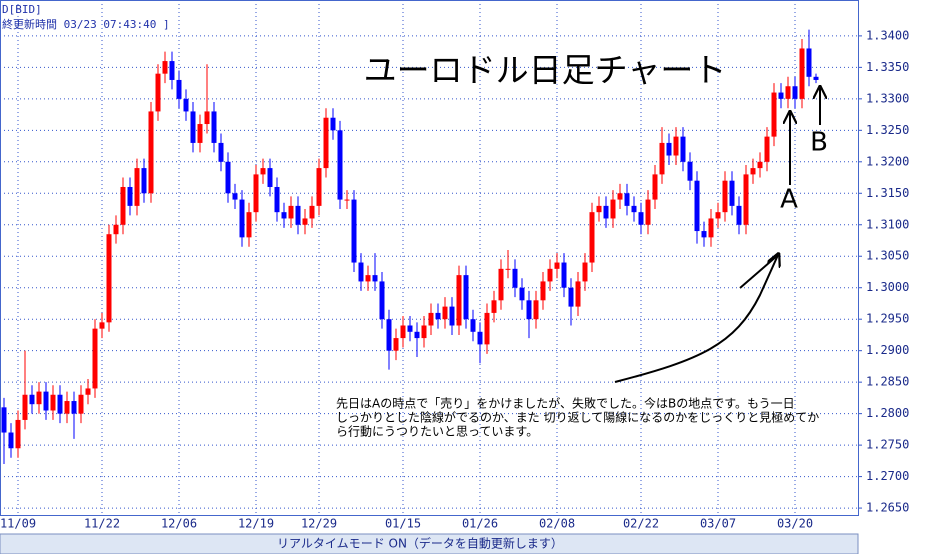  I want to click on y-tick-label: 1.2800, so click(887, 413).